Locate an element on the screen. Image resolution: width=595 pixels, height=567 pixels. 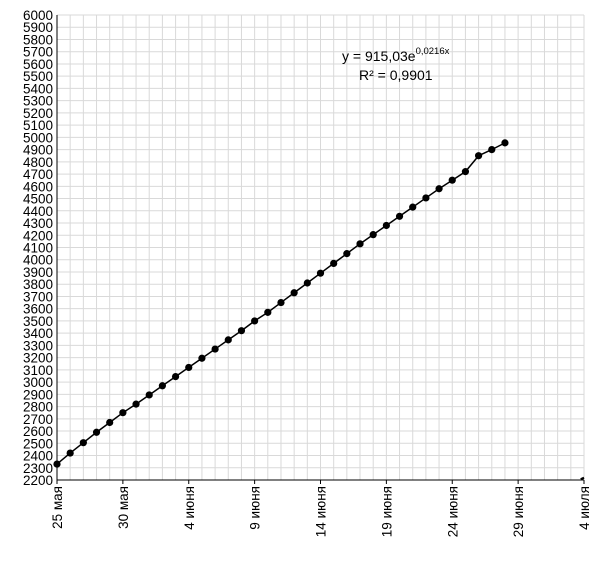
y-tick-label: 2600 is located at coordinates (38, 431).